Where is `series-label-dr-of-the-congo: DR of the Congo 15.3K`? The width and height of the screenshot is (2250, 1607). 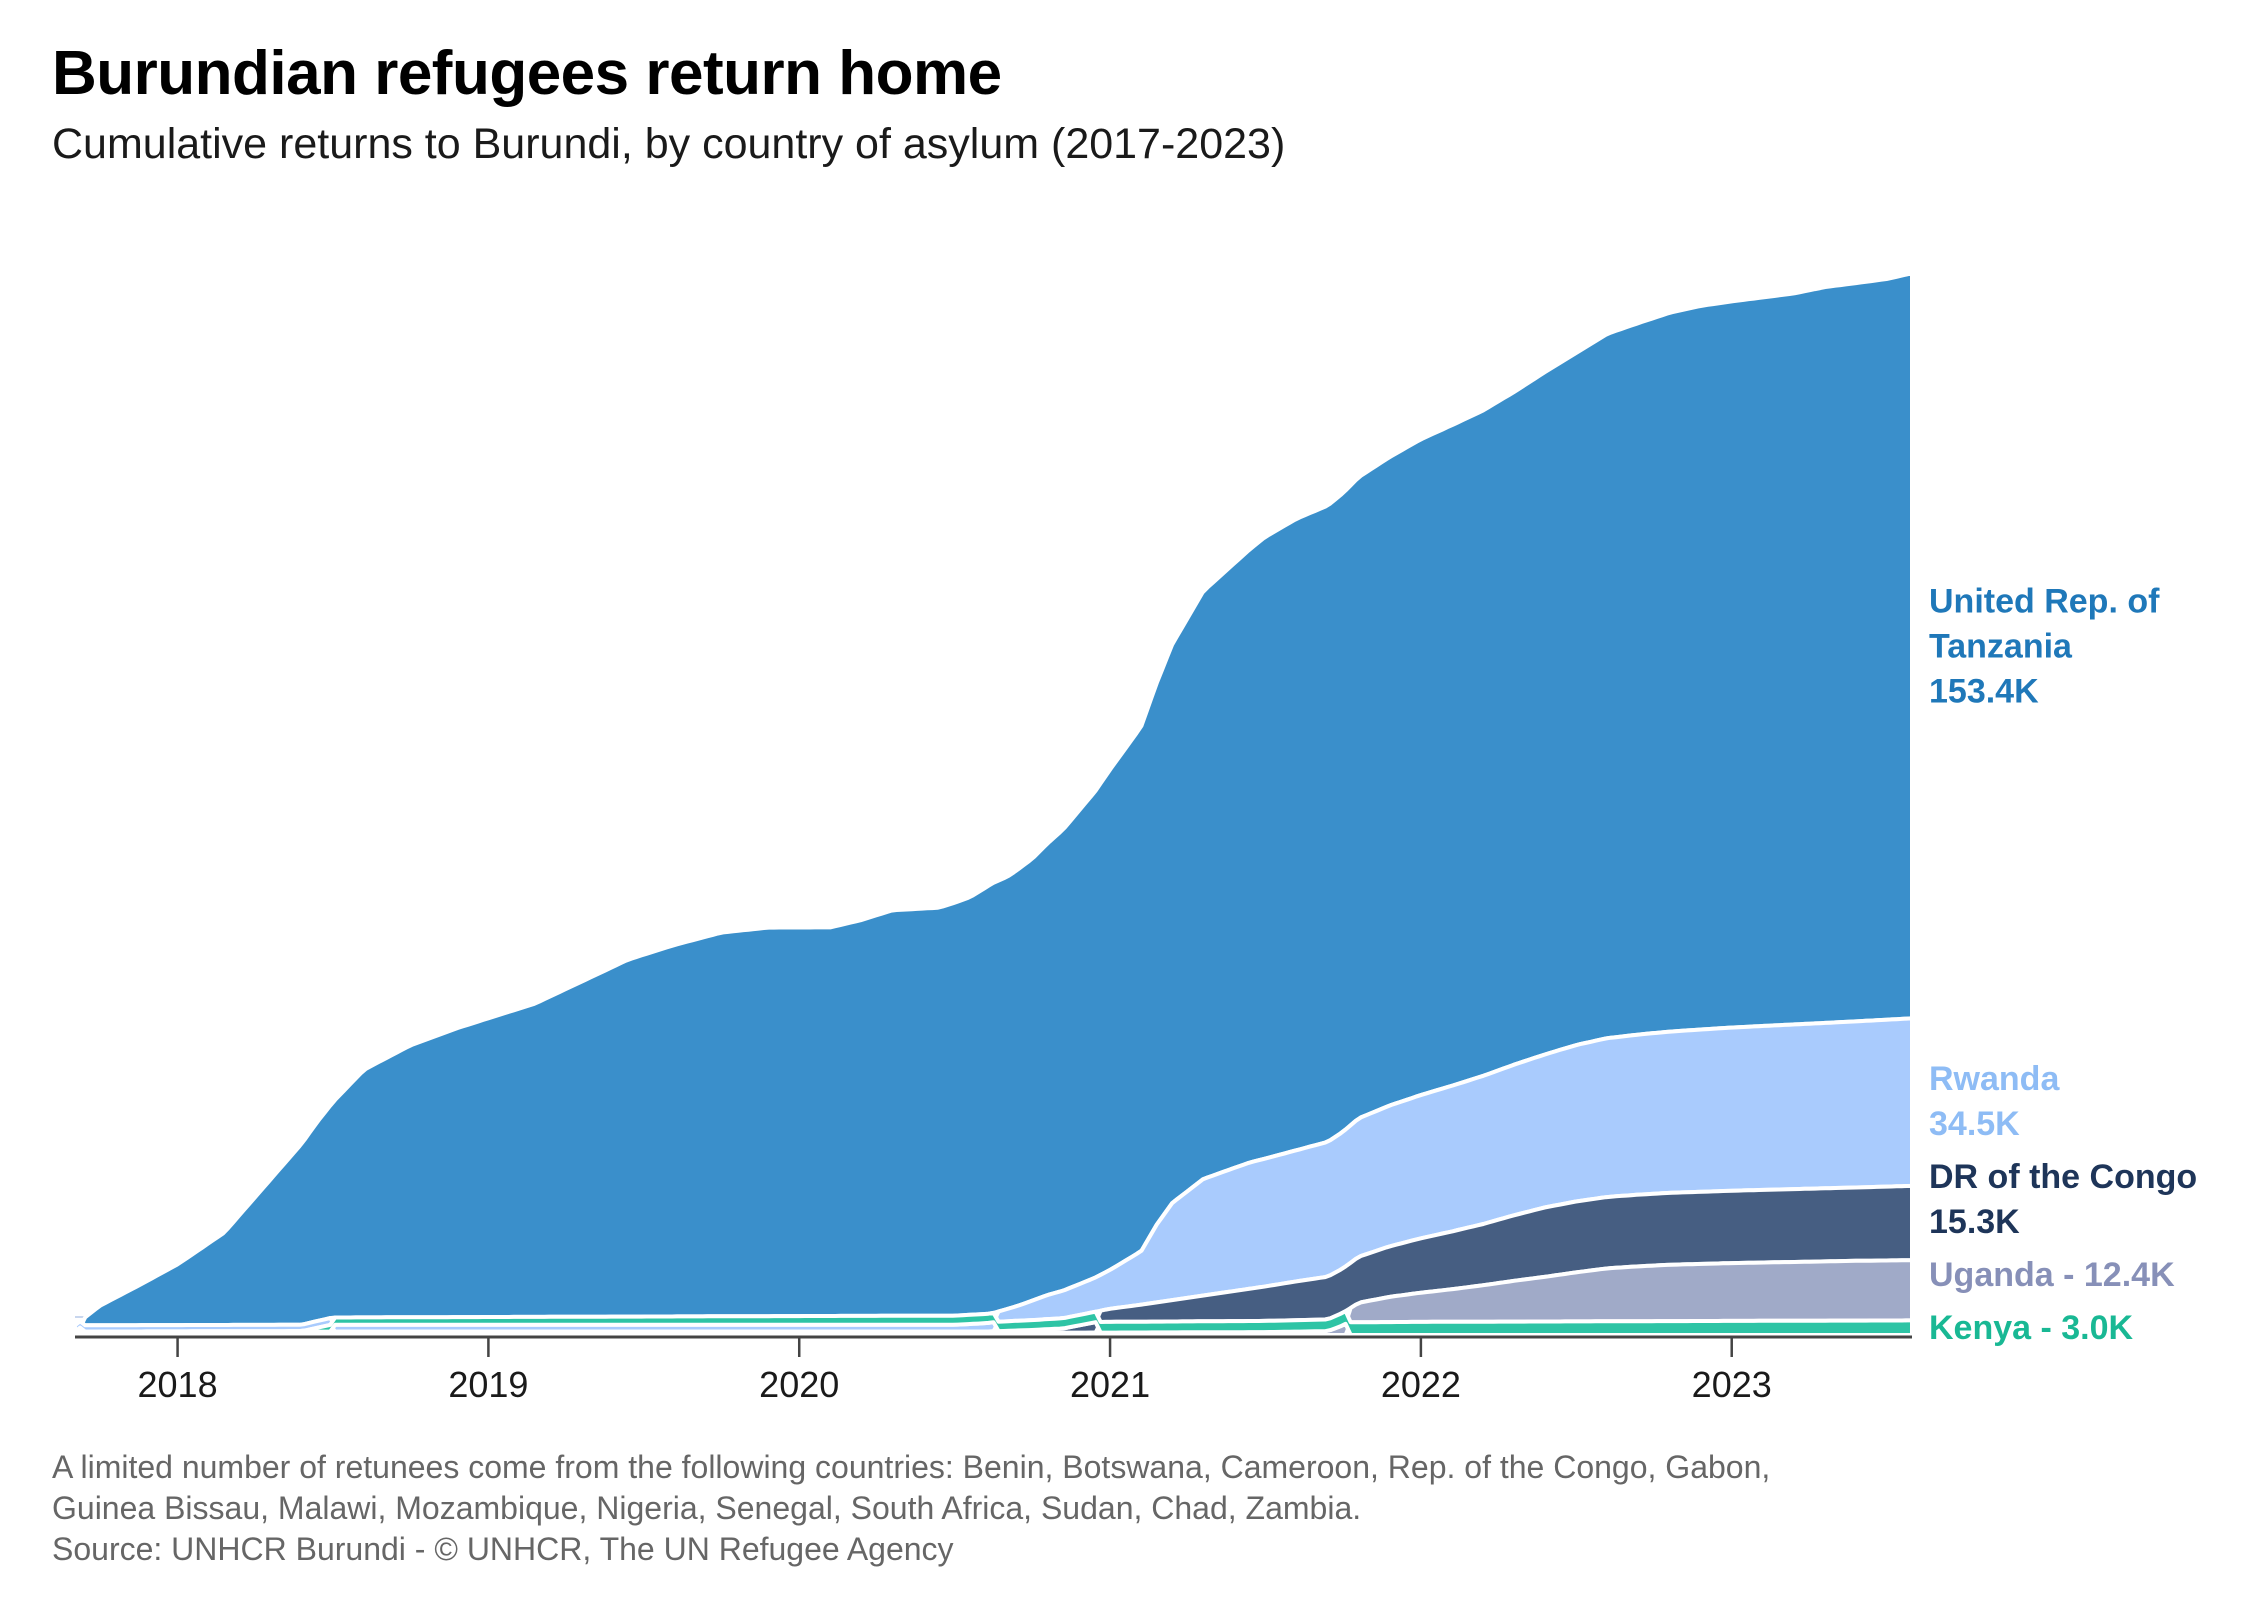
series-label-dr-of-the-congo: DR of the Congo 15.3K is located at coordinates (2063, 1199).